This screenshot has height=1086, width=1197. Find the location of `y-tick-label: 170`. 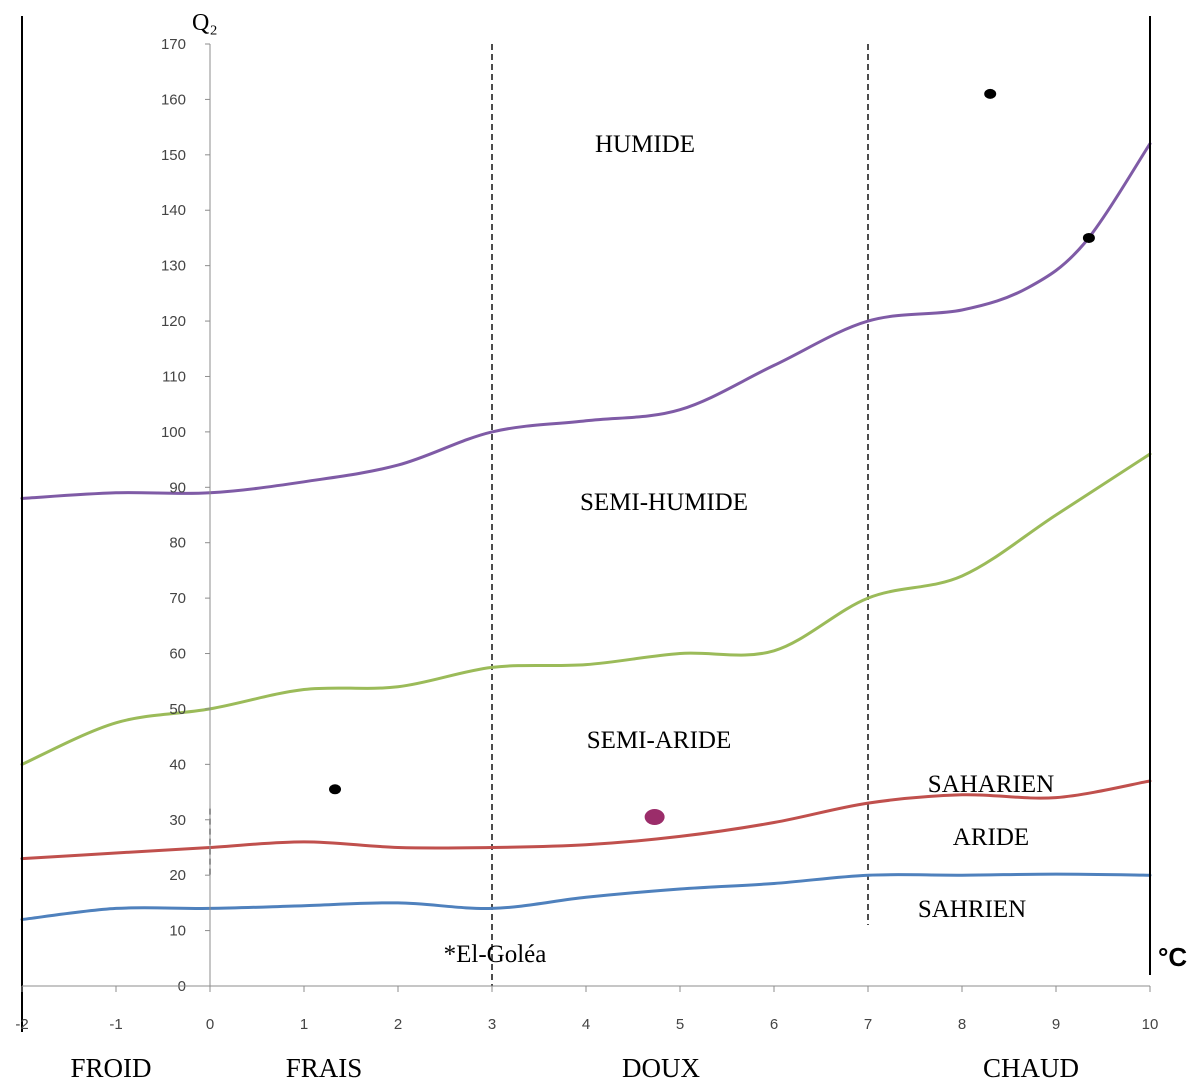

y-tick-label: 170 is located at coordinates (173, 44).